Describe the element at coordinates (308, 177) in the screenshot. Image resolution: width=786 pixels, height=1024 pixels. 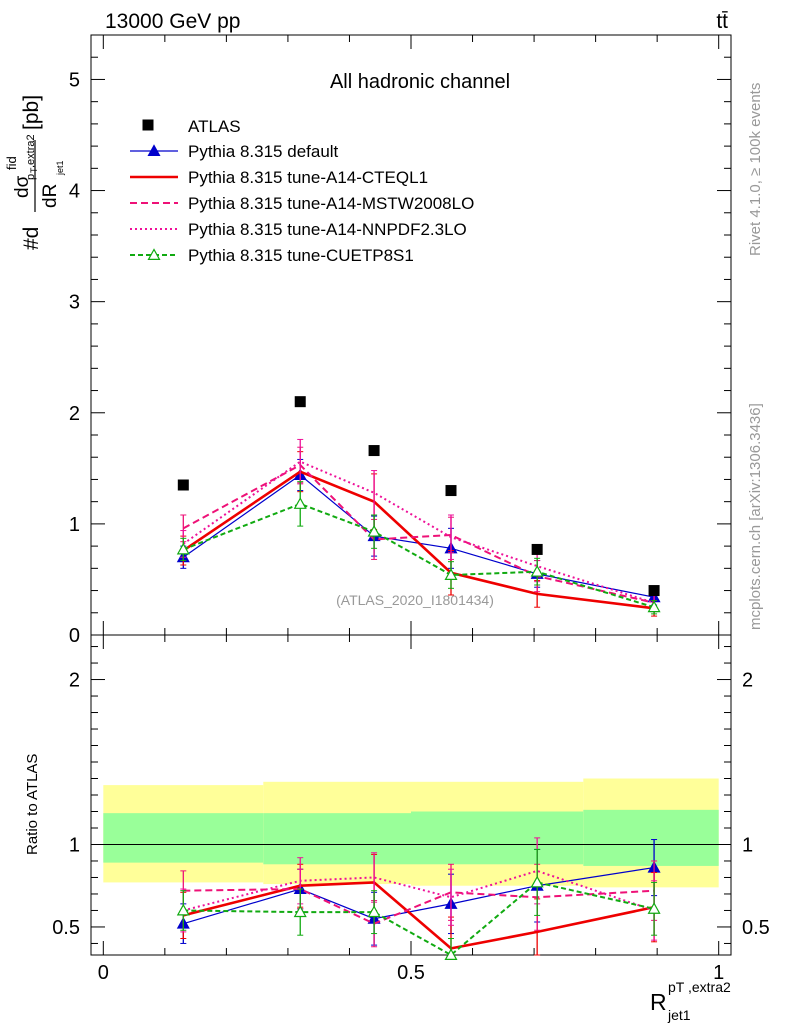
I see `legend-label: Pythia 8.315 tune-A14-CTEQL1` at that location.